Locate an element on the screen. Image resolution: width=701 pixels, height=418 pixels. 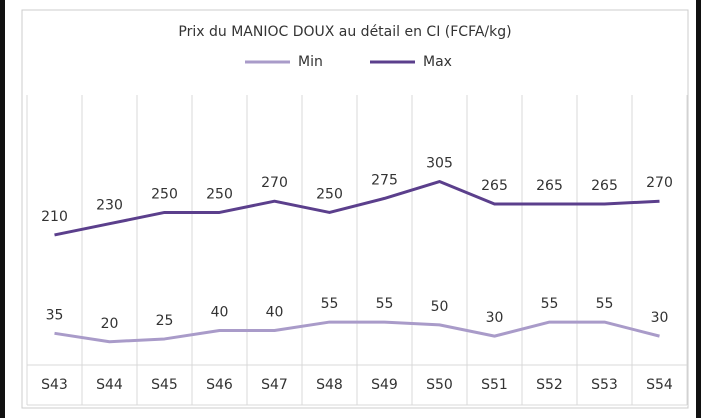
x-tick-label: S49 is located at coordinates (384, 385).